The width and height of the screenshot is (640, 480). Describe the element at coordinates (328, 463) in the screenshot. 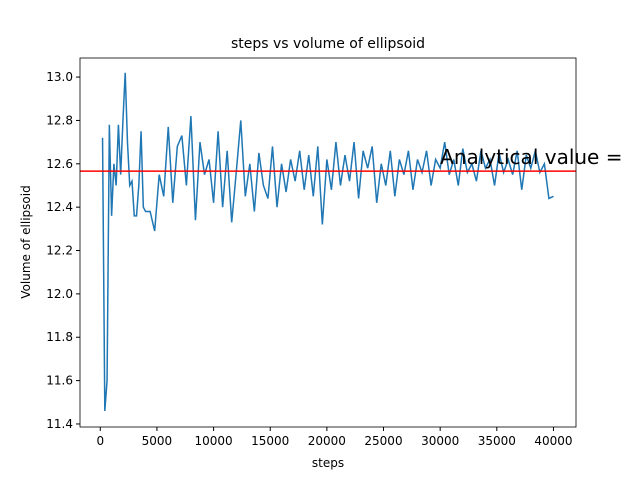

I see `x-axis-label: steps` at that location.